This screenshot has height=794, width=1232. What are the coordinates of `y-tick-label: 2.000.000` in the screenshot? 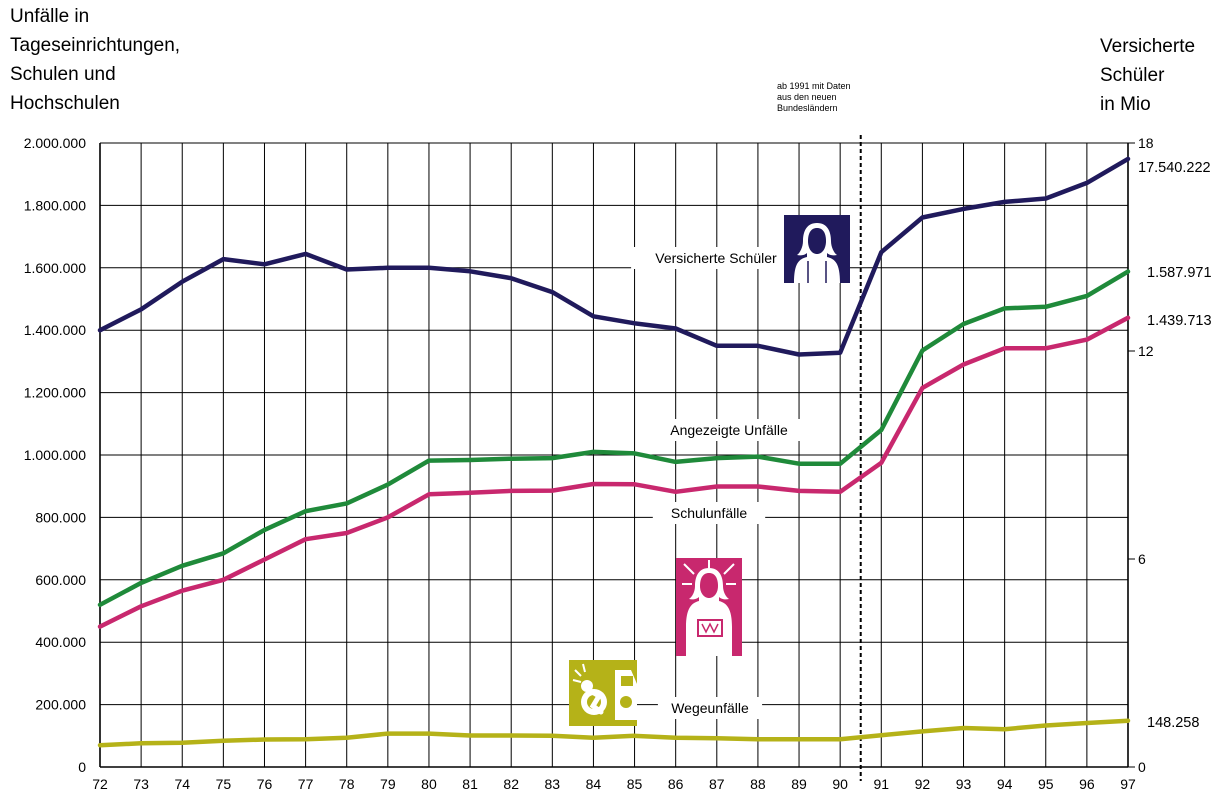 It's located at (55, 143).